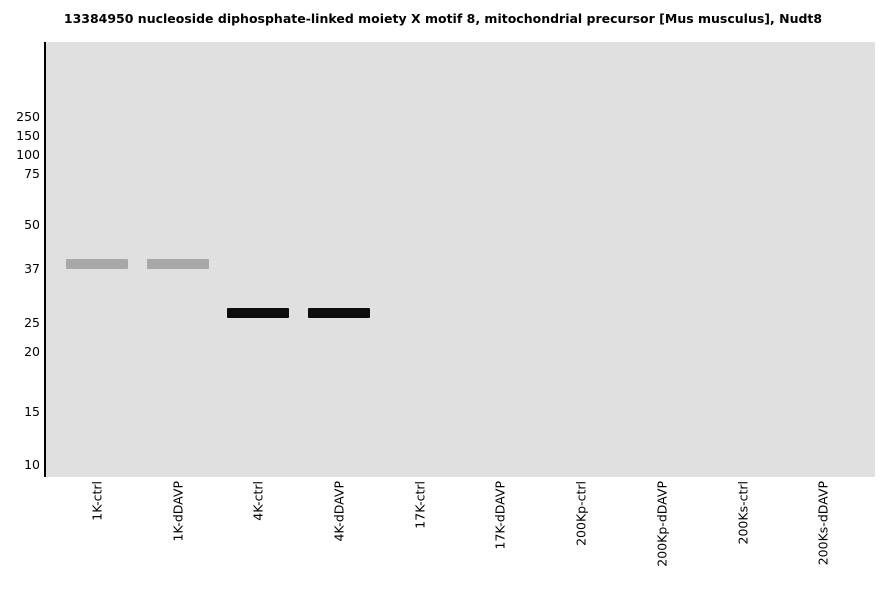  I want to click on lane-label: 1K-ctrl, so click(96, 503).